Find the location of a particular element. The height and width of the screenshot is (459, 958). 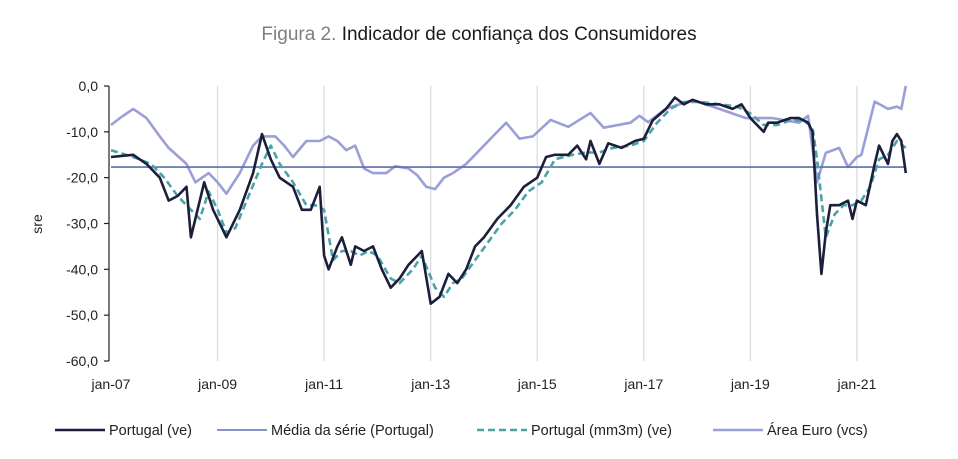

legend-label: Média da série (Portugal) is located at coordinates (352, 431).